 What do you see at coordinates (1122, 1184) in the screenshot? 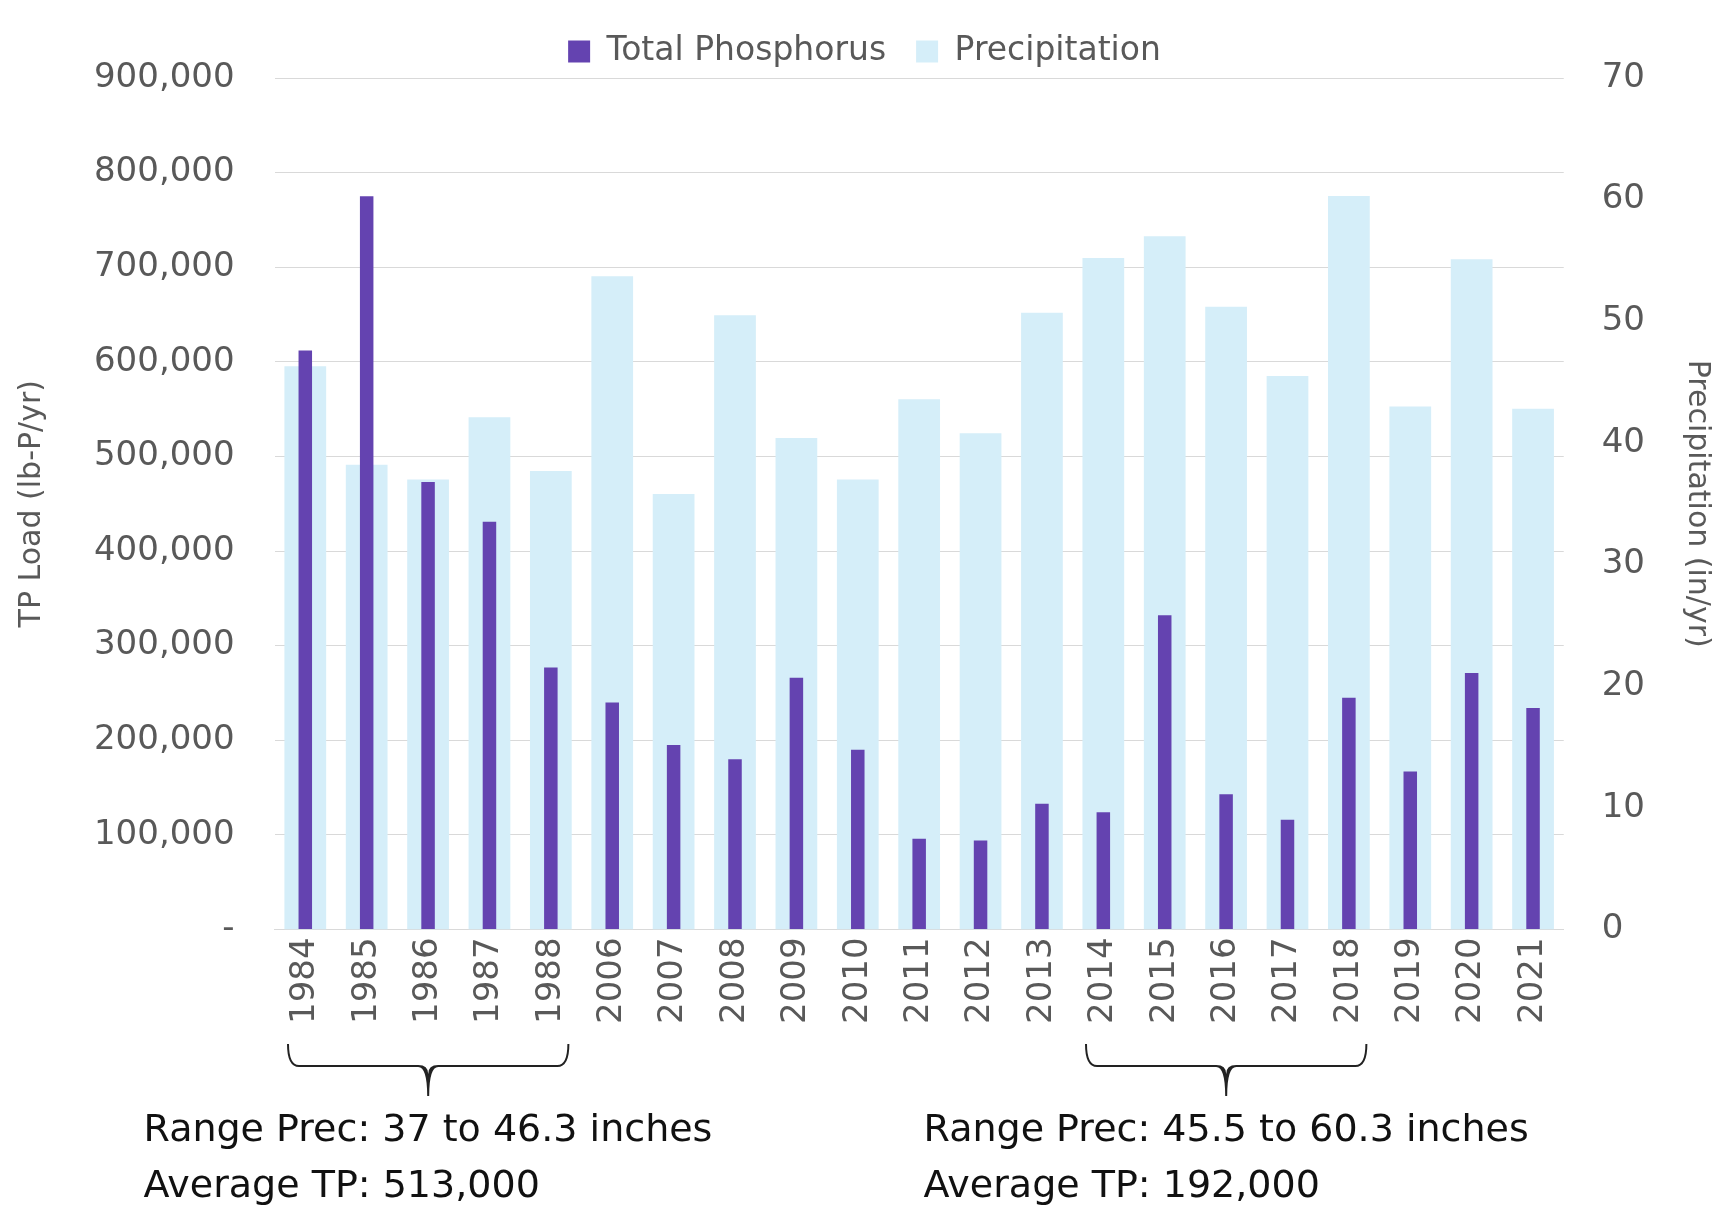
I see `text: Average TP: 192,000` at bounding box center [1122, 1184].